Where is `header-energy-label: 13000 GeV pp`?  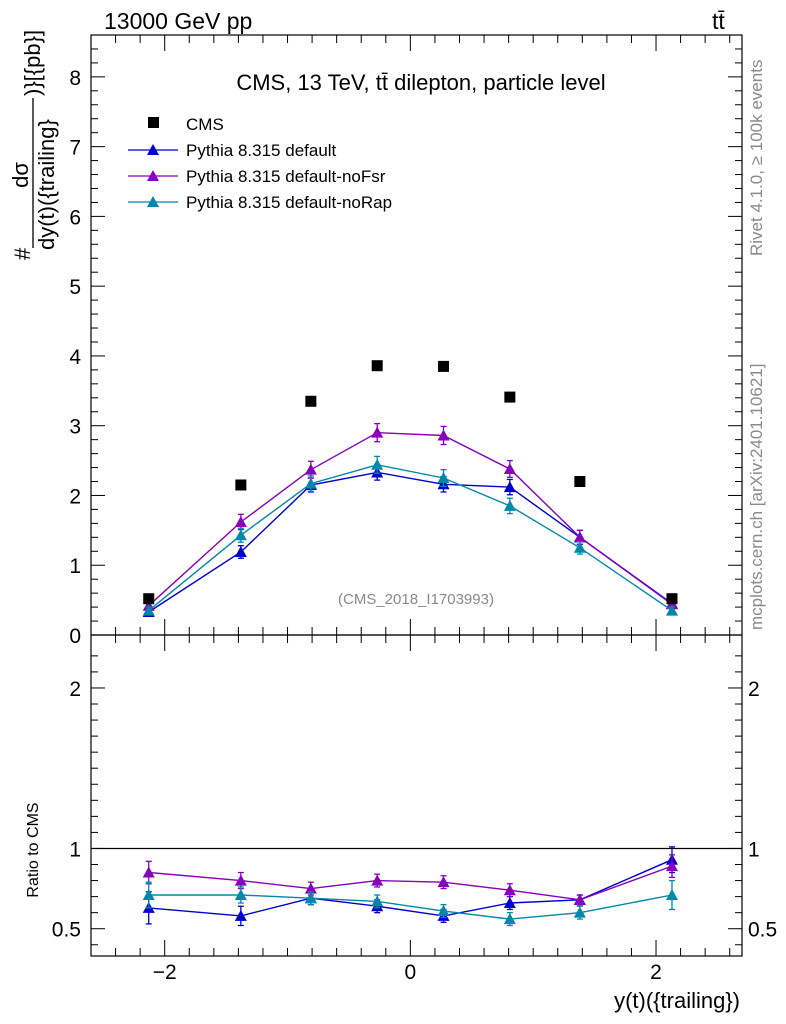
header-energy-label: 13000 GeV pp is located at coordinates (178, 21).